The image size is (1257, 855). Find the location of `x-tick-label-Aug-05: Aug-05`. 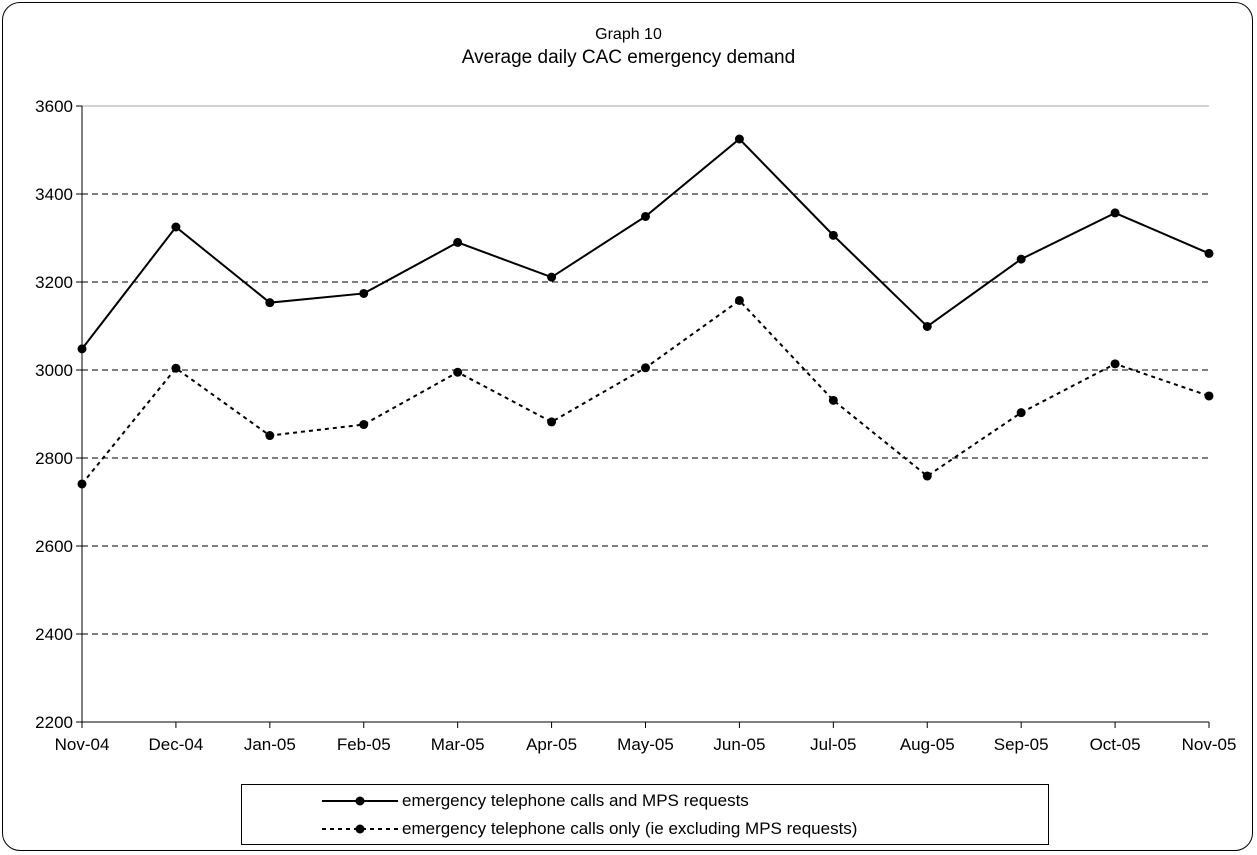

x-tick-label-Aug-05: Aug-05 is located at coordinates (927, 744).